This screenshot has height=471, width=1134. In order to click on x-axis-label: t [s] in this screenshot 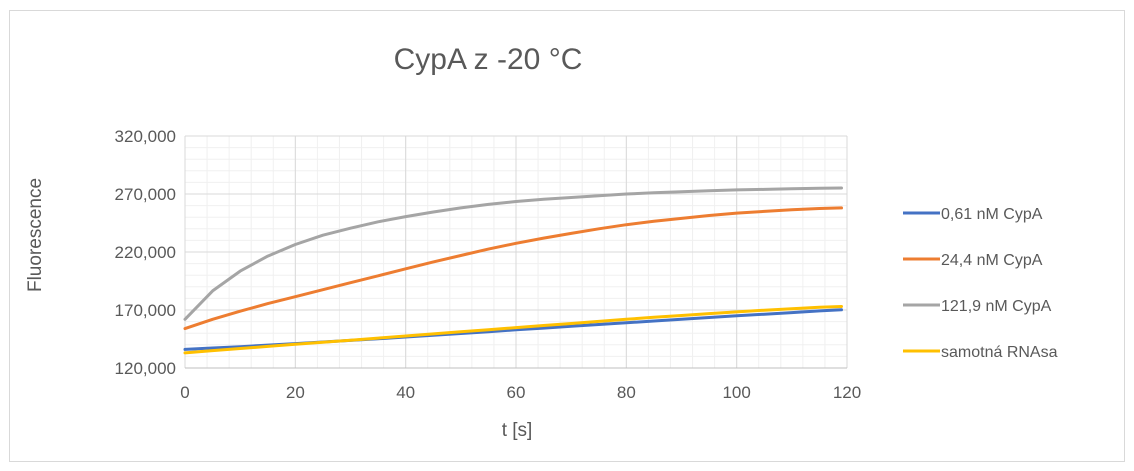, I will do `click(517, 430)`.